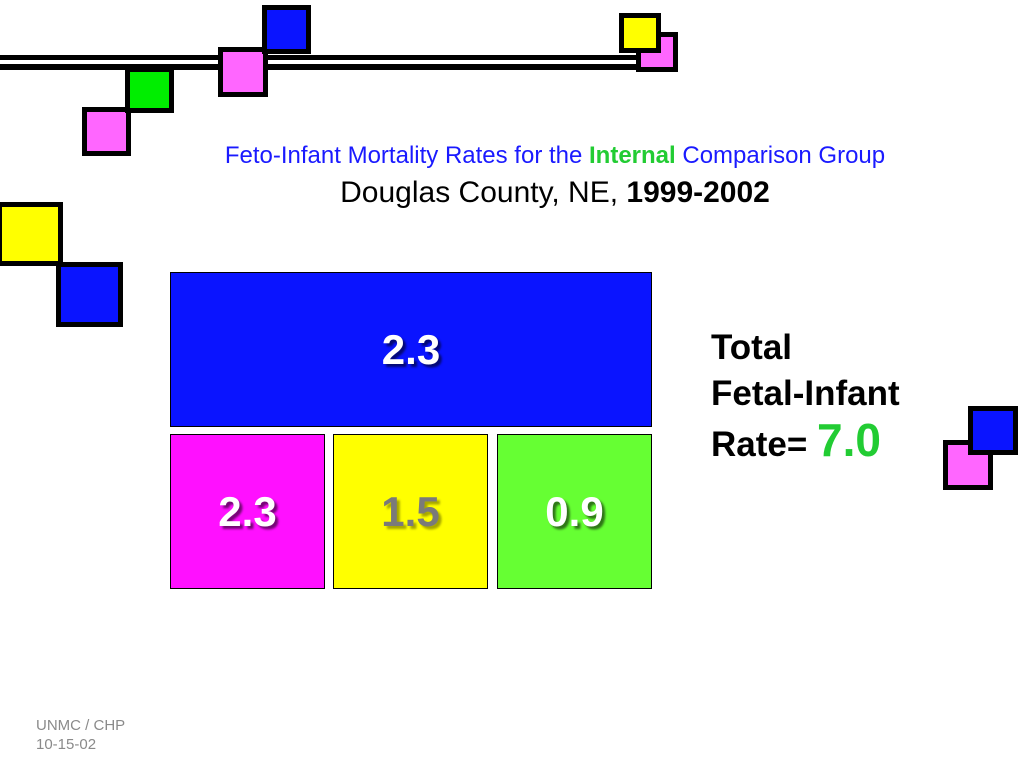 The image size is (1024, 768). I want to click on title-prefix: Feto-Infant Mortality Rates for the, so click(407, 155).